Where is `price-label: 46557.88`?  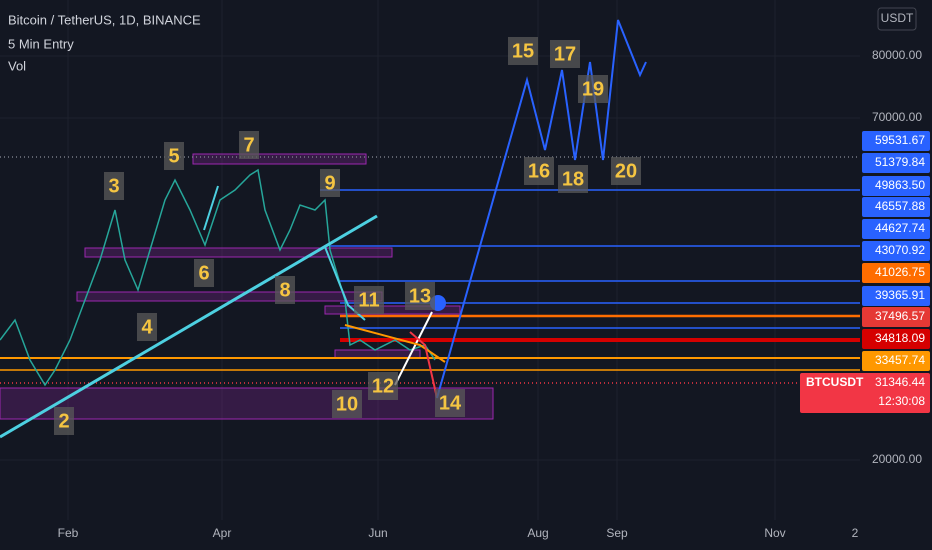
price-label: 46557.88 is located at coordinates (900, 206).